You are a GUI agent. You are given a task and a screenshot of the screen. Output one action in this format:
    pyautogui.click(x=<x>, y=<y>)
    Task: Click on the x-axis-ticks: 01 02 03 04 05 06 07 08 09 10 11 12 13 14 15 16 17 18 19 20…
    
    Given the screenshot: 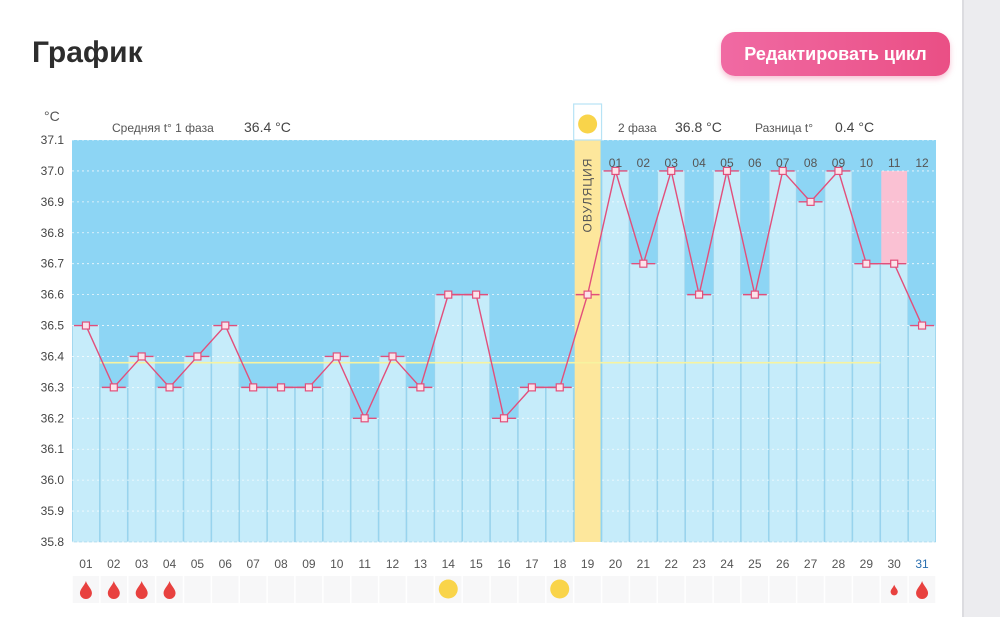 What is the action you would take?
    pyautogui.click(x=504, y=564)
    